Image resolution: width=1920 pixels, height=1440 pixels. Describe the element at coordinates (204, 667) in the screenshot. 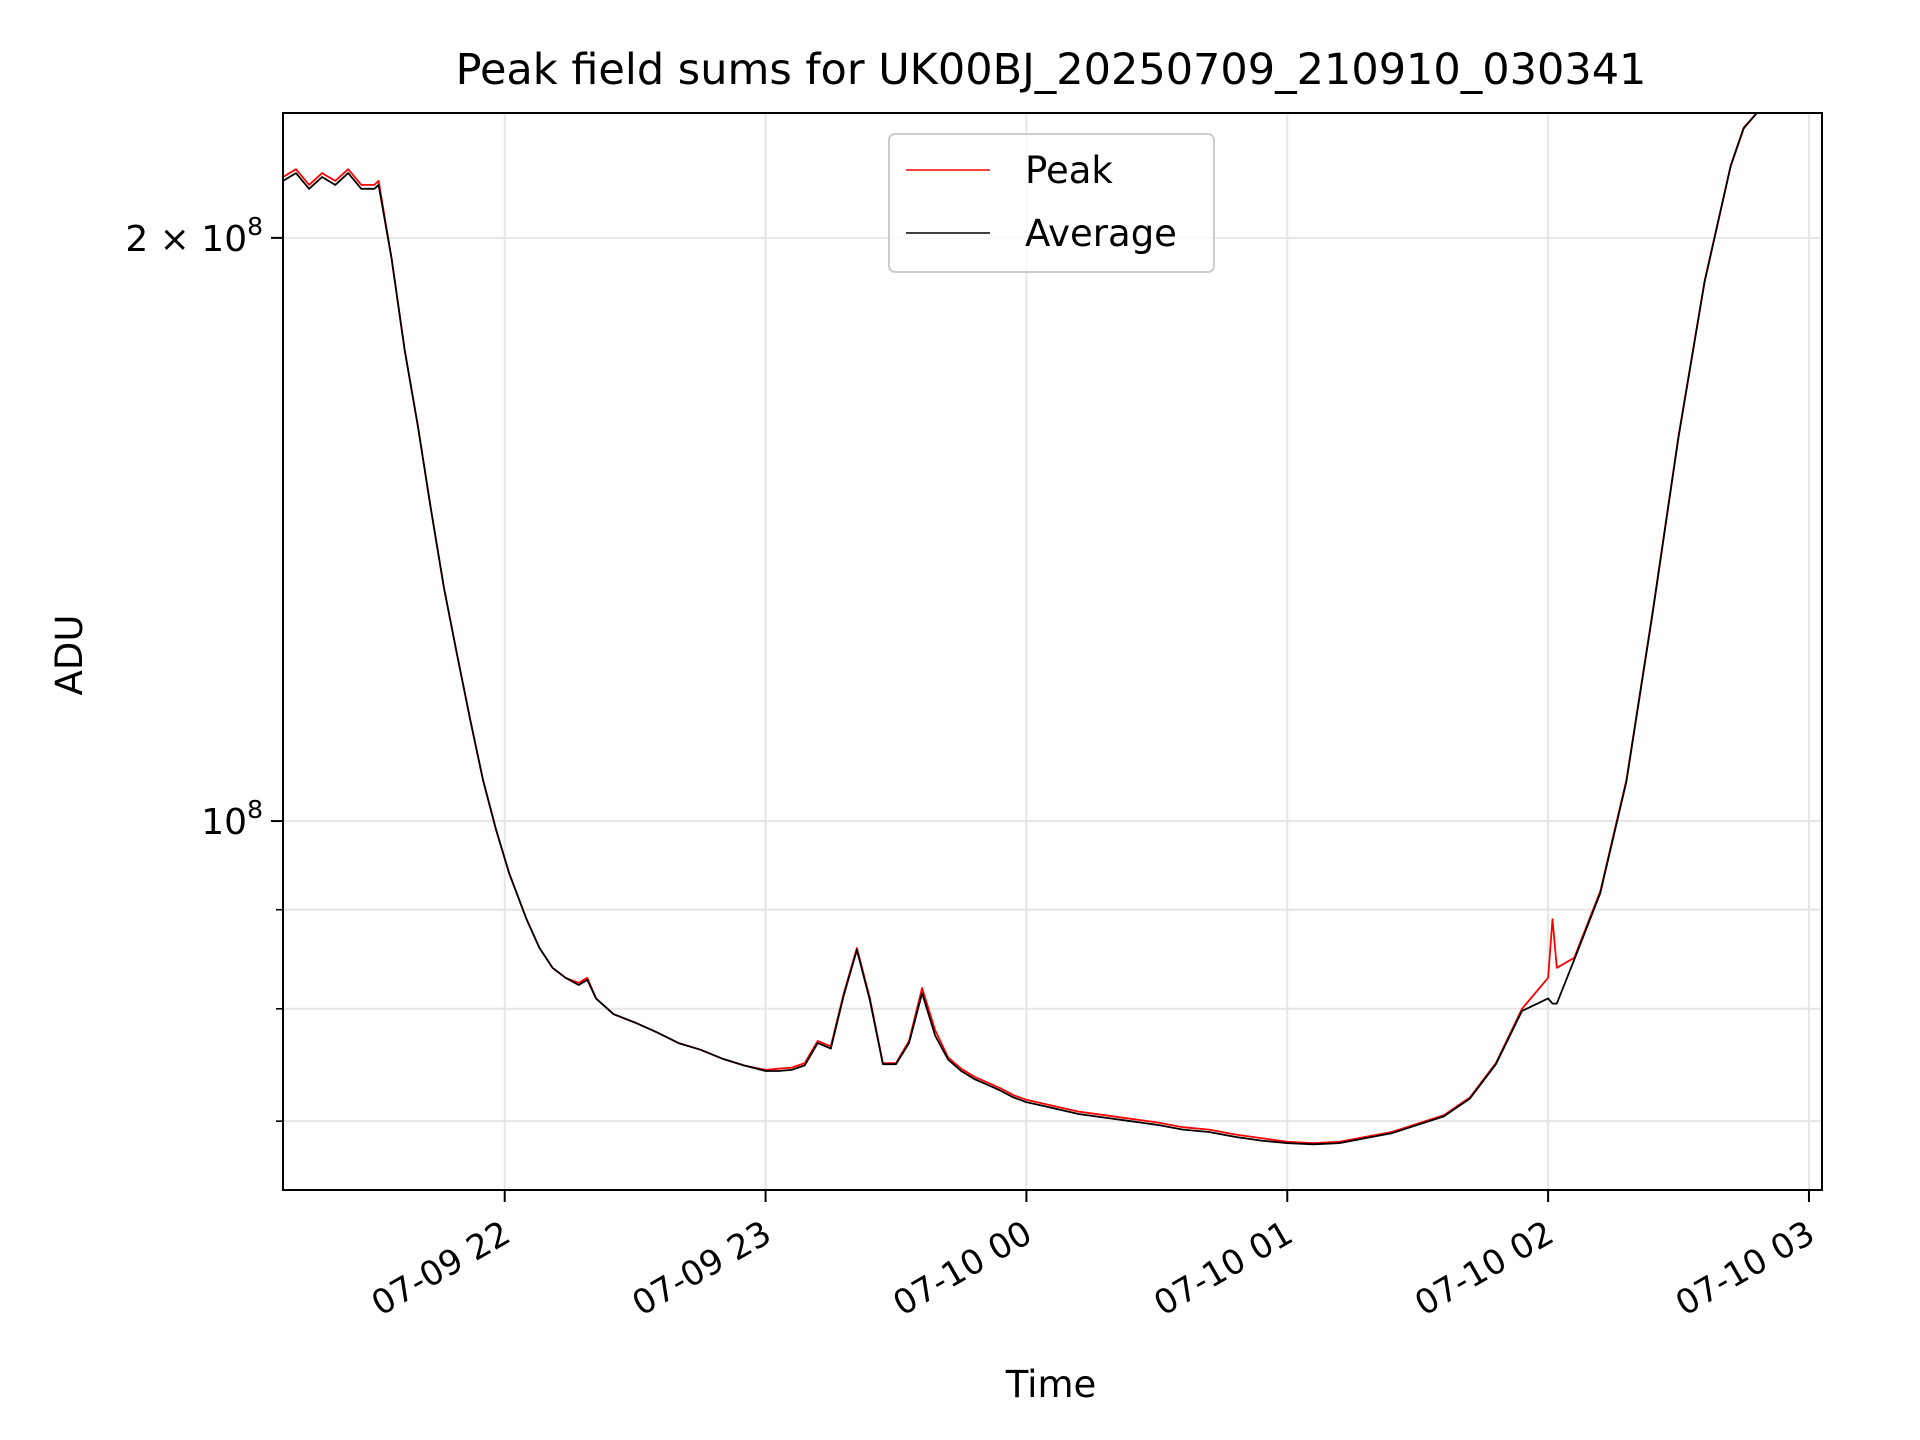

I see `y-axis-ticks: 108 2 × 108` at that location.